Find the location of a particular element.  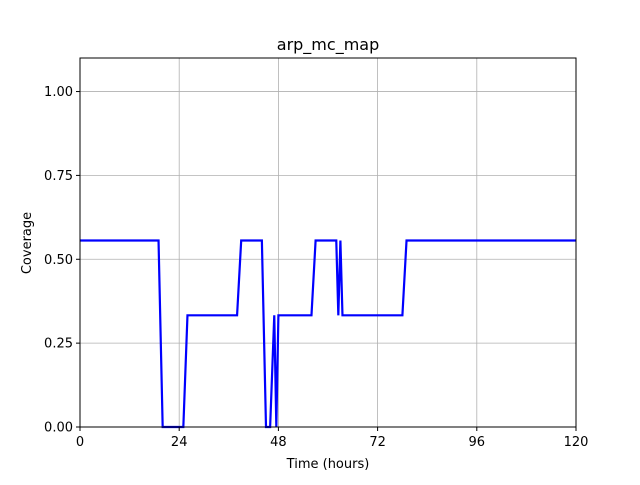

y-ticks: 0.00 0.25 0.50 0.75 1.00 is located at coordinates (62, 260).